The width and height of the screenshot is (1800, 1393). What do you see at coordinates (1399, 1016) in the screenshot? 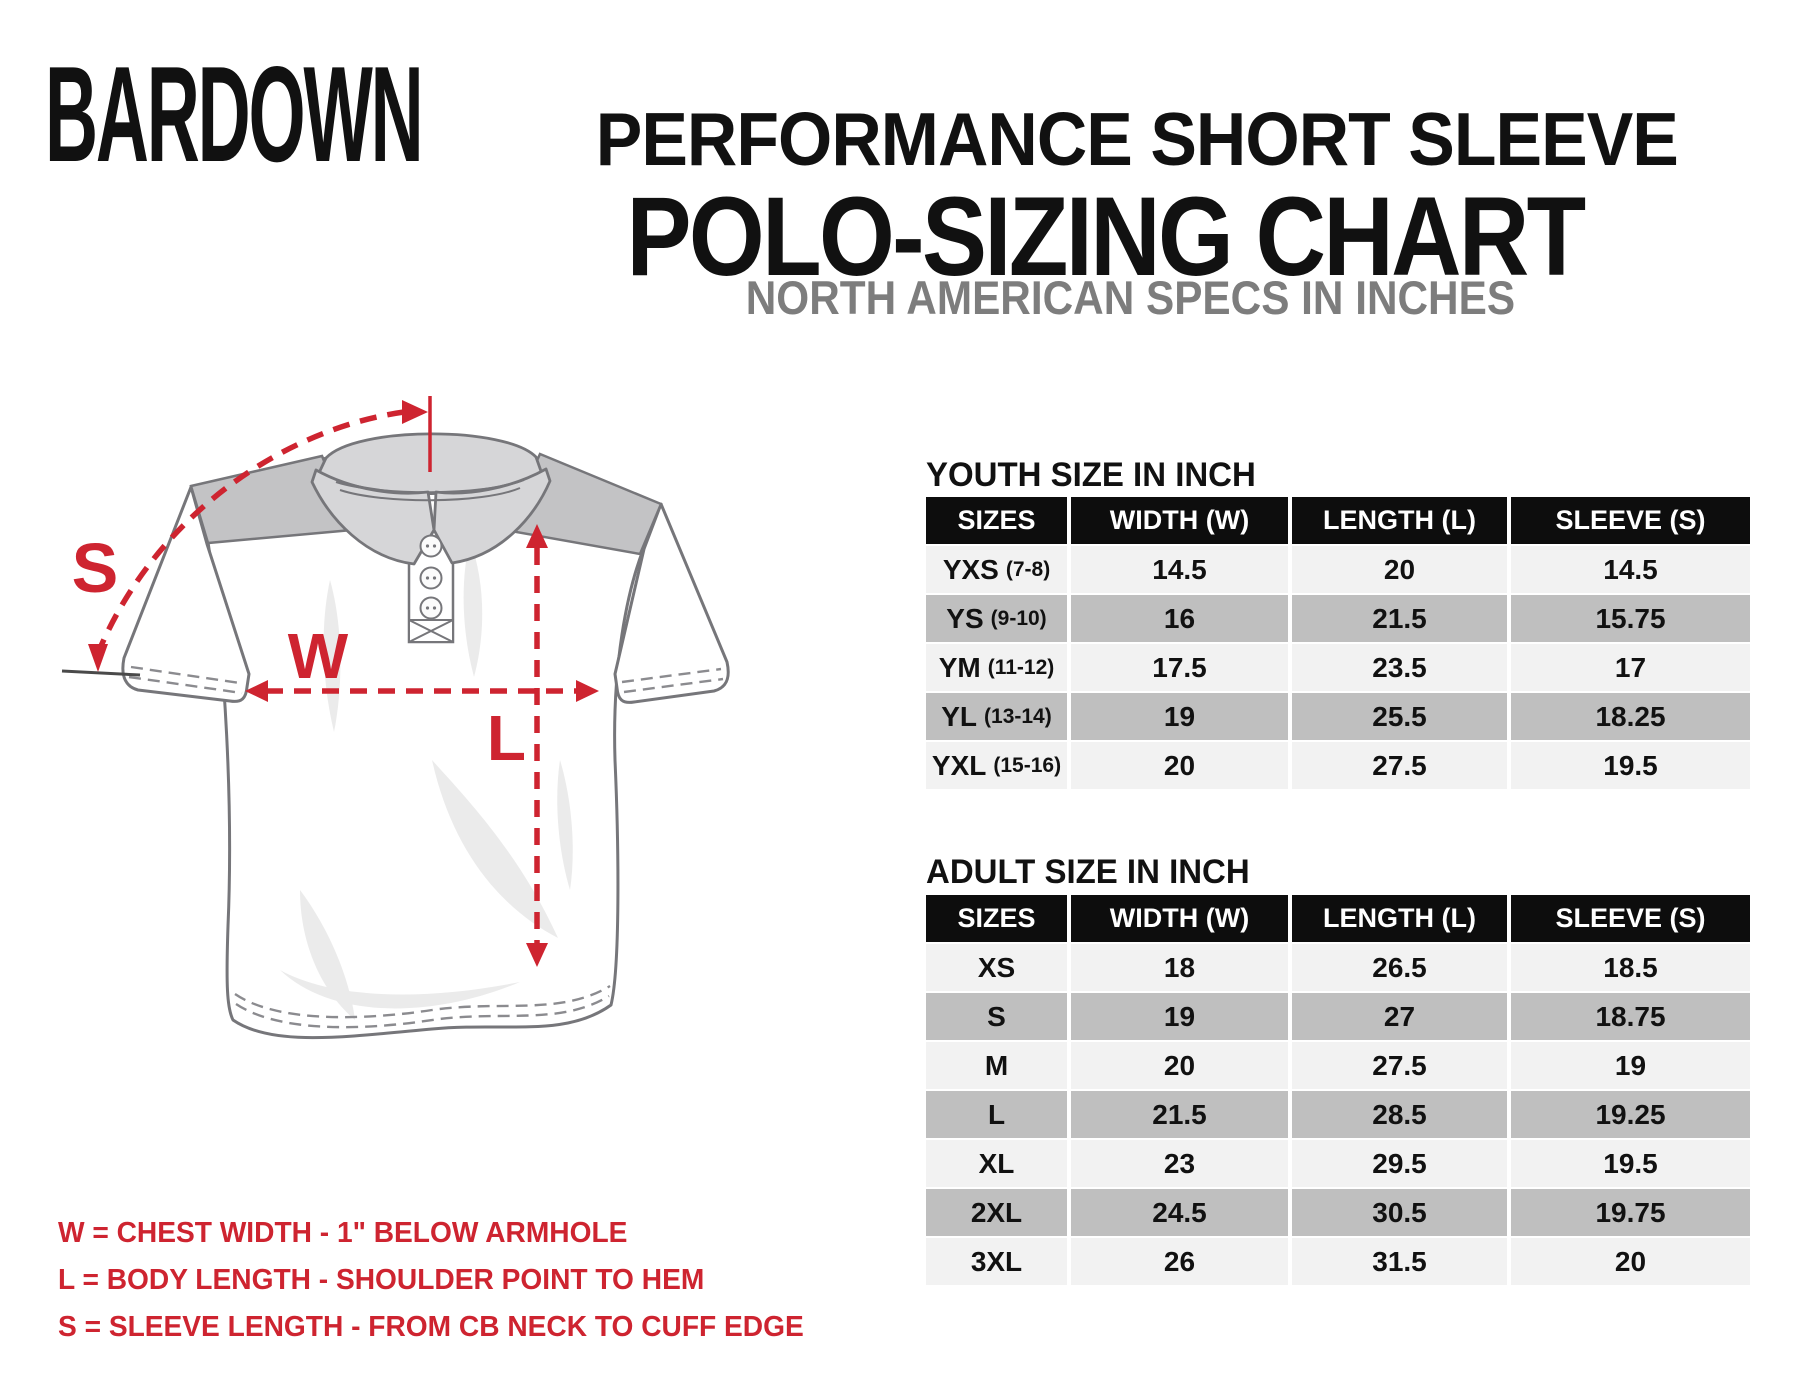
I see `measurement-value: 27` at bounding box center [1399, 1016].